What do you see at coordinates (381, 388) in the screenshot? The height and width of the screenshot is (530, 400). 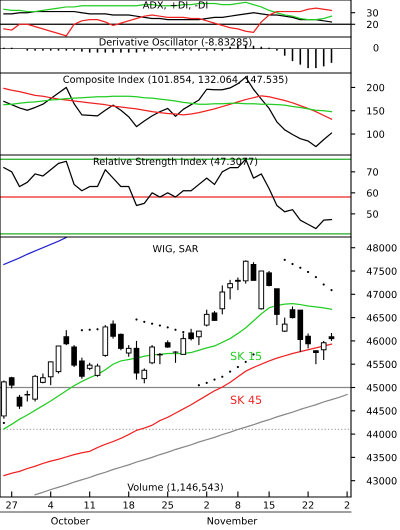 I see `y-tick-label: 45000` at bounding box center [381, 388].